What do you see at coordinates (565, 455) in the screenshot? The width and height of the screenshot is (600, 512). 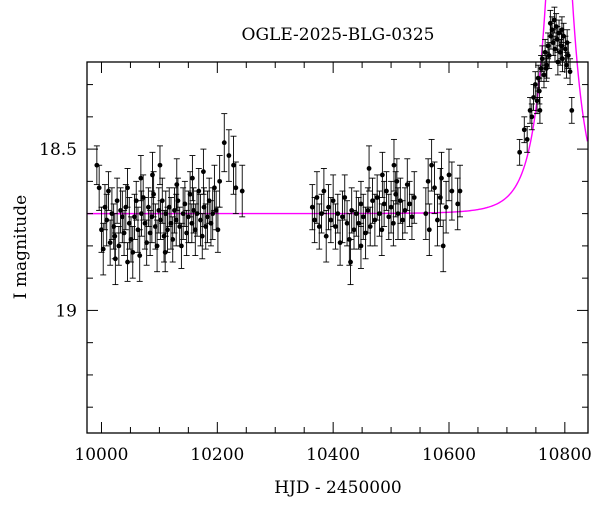 I see `x-tick-label: 10800` at bounding box center [565, 455].